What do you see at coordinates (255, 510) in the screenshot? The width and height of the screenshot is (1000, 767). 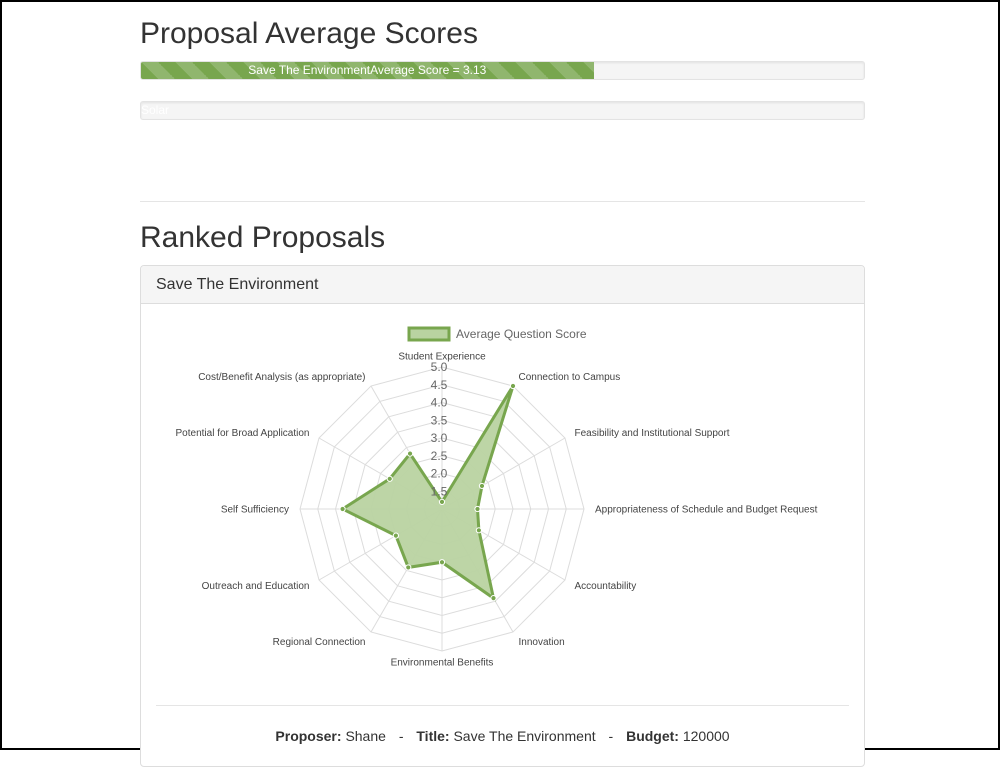 I see `radar-axis-label: Self Sufficiency` at bounding box center [255, 510].